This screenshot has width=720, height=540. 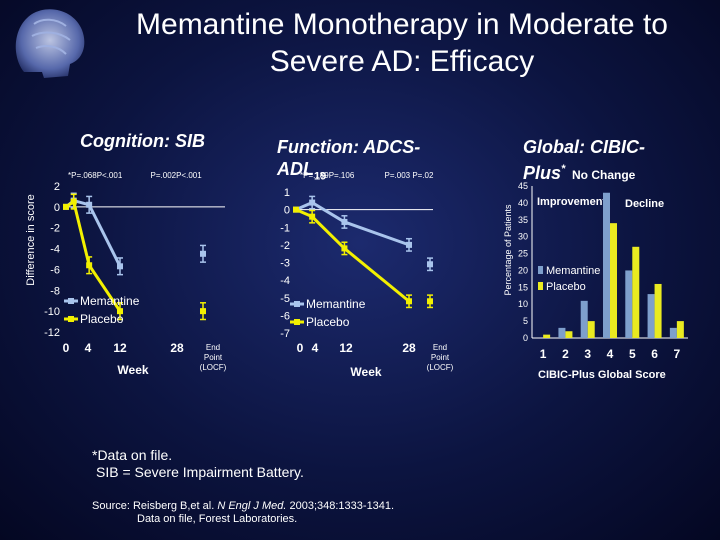 What do you see at coordinates (366, 175) in the screenshot?
I see `adl-p-values: *P=.189P=.106 P=.003 P=.02` at bounding box center [366, 175].